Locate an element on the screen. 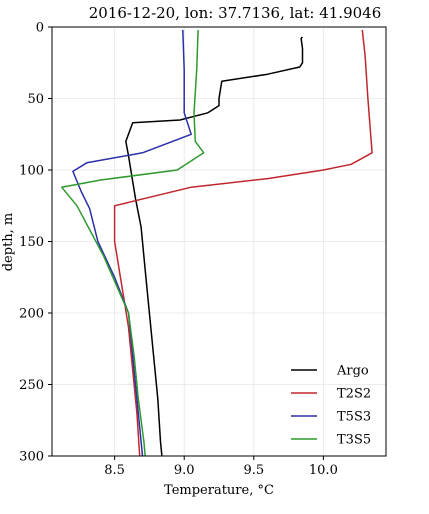  y-axis-label: depth, m is located at coordinates (8, 242).